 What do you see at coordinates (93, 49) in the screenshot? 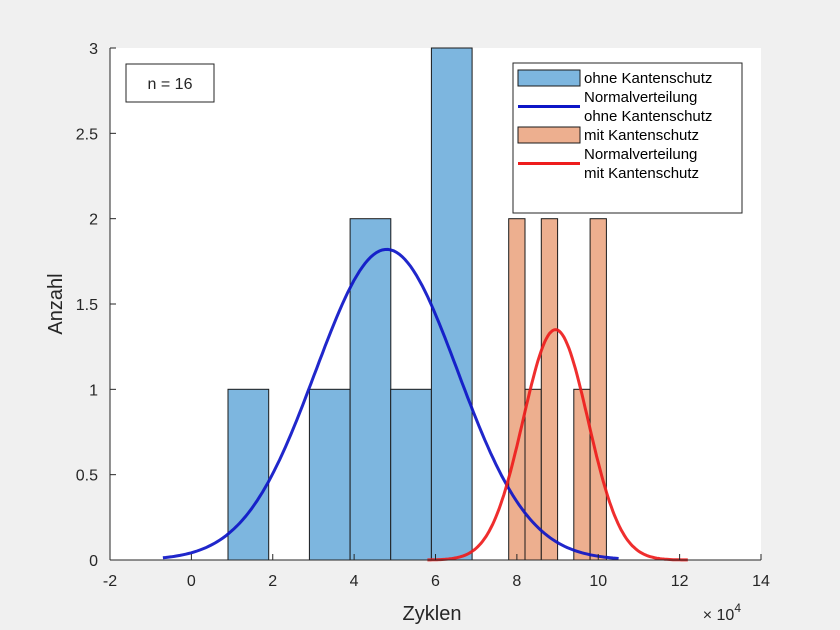
I see `y-tick-label: 3` at bounding box center [93, 49].